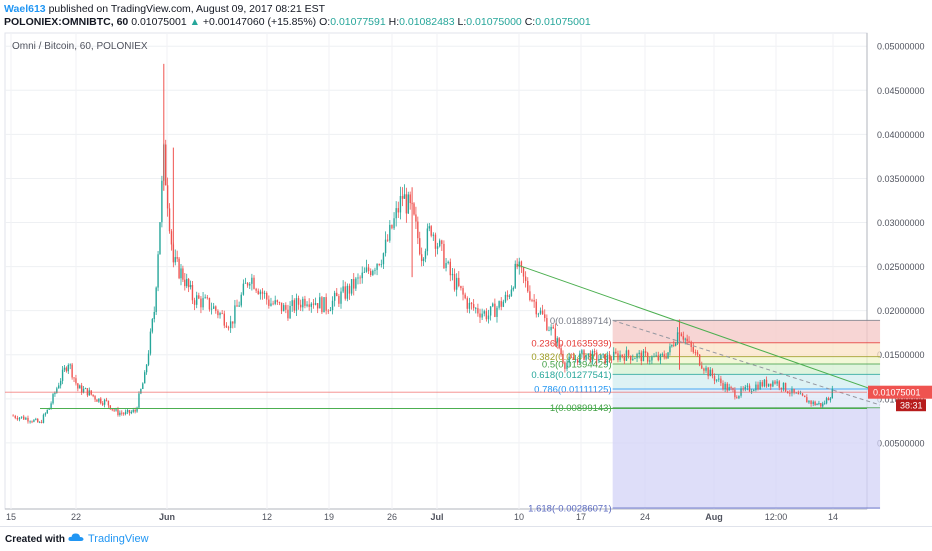  What do you see at coordinates (901, 267) in the screenshot?
I see `y-tick-label: 0.02500000` at bounding box center [901, 267].